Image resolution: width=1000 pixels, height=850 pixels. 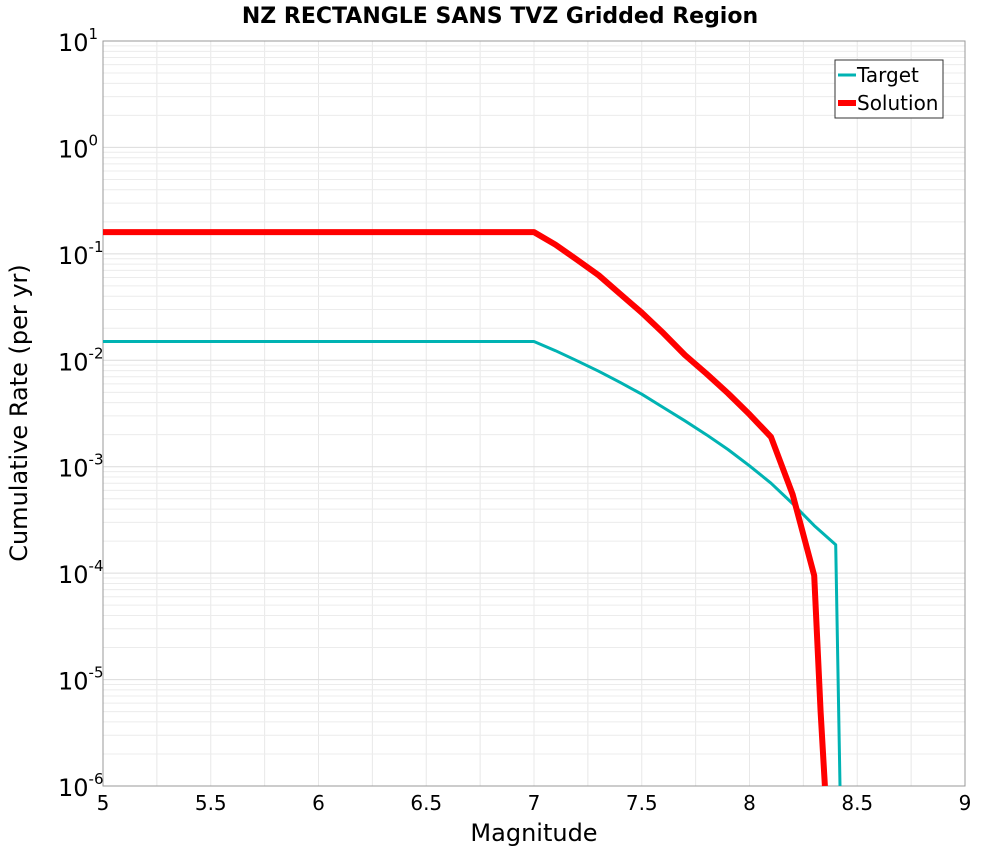 What do you see at coordinates (81, 360) in the screenshot?
I see `y-tick-label: 10⁻²` at bounding box center [81, 360].